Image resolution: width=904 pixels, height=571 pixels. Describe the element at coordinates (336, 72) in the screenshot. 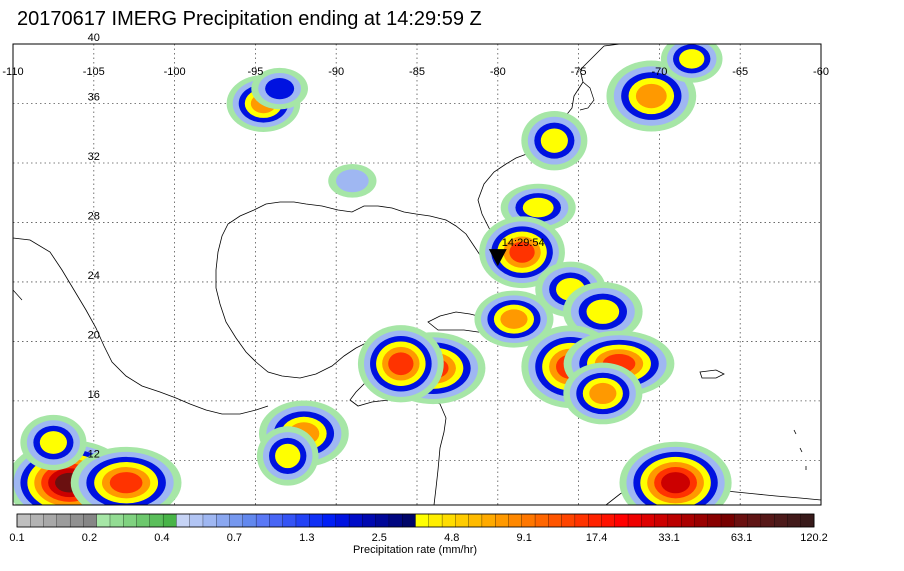

I see `lon-tick-label: -90` at that location.